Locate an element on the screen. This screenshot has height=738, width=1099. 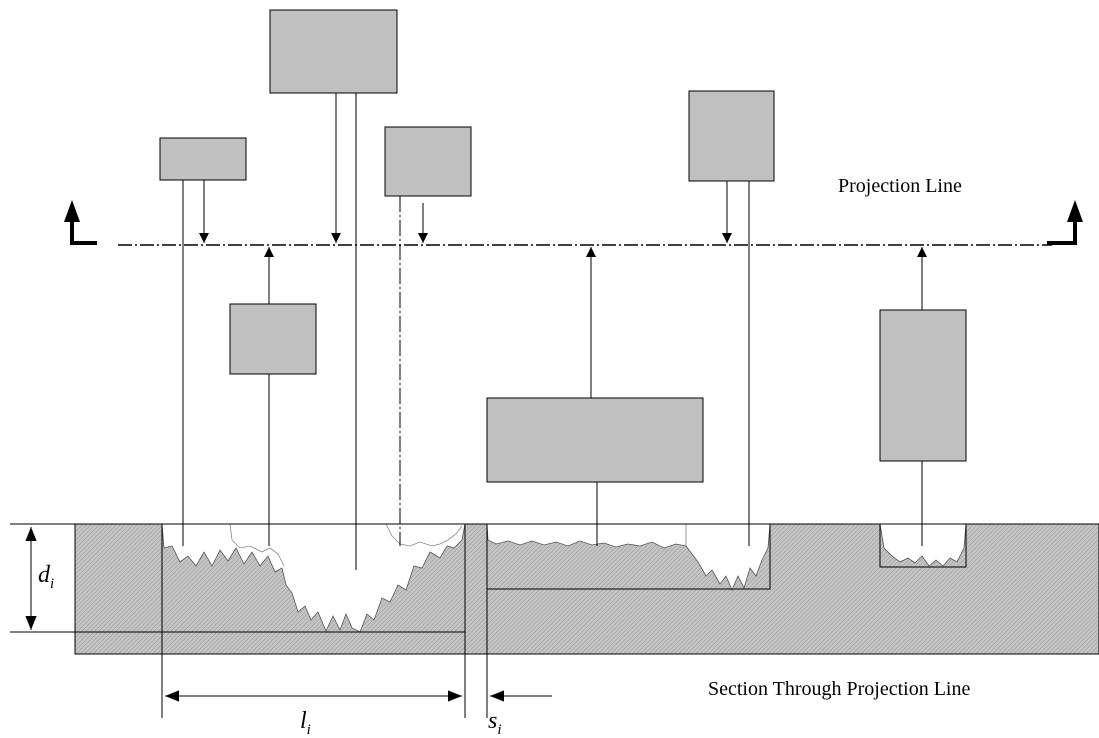
section-sub-outlines is located at coordinates (458, 545).